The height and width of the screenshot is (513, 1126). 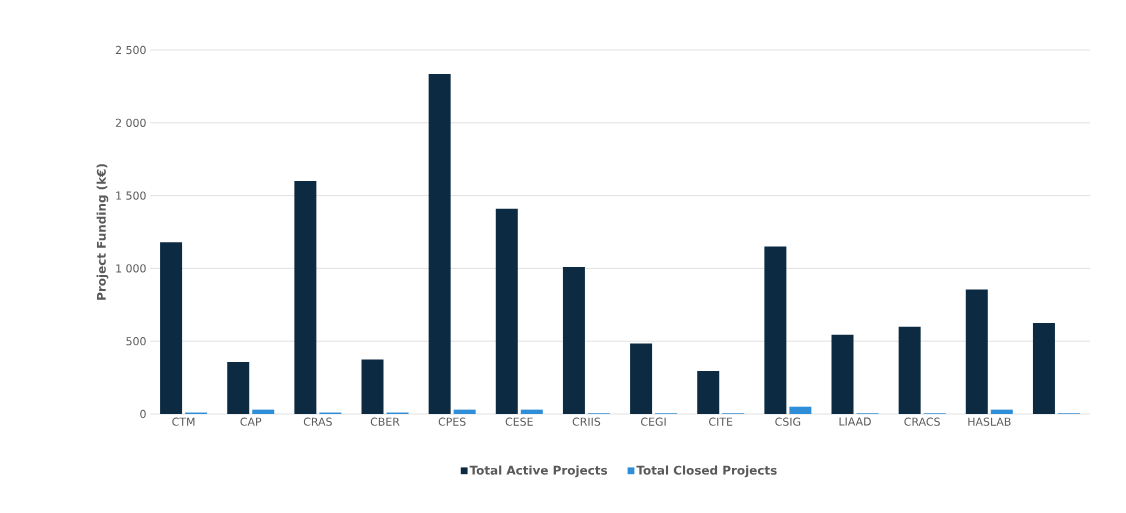 What do you see at coordinates (452, 421) in the screenshot?
I see `x-tick-label: CPES` at bounding box center [452, 421].